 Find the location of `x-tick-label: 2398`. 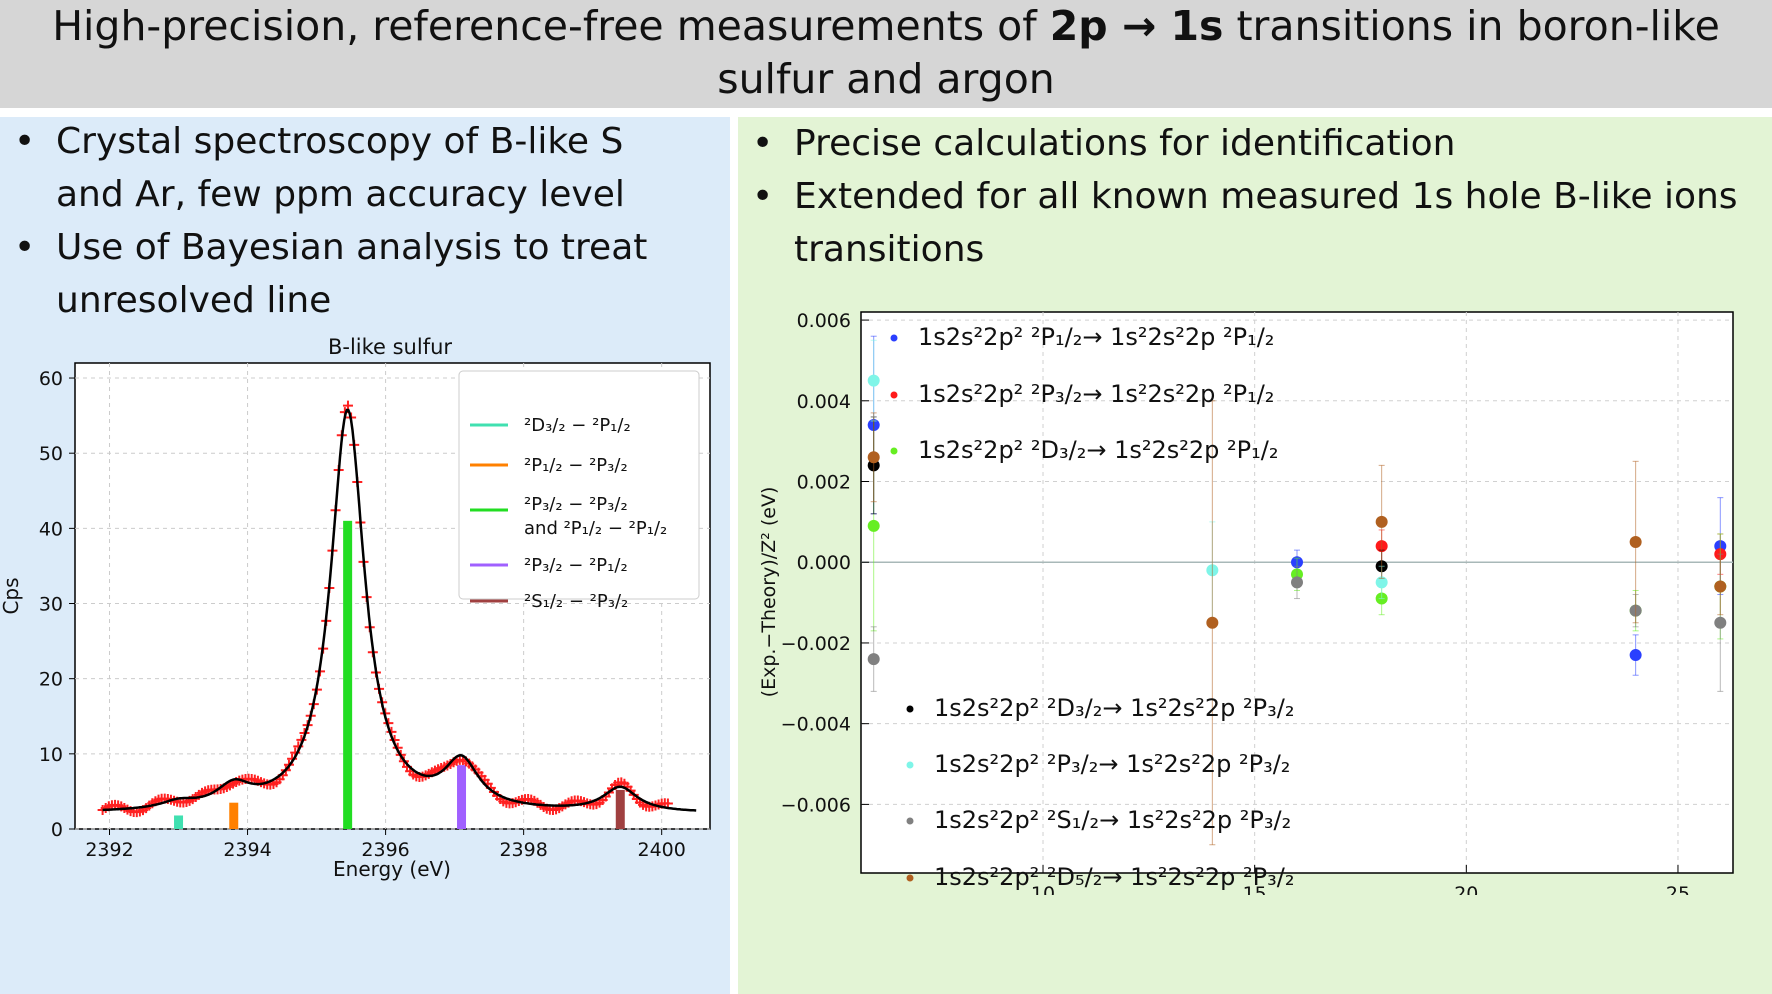

x-tick-label: 2398 is located at coordinates (523, 850).